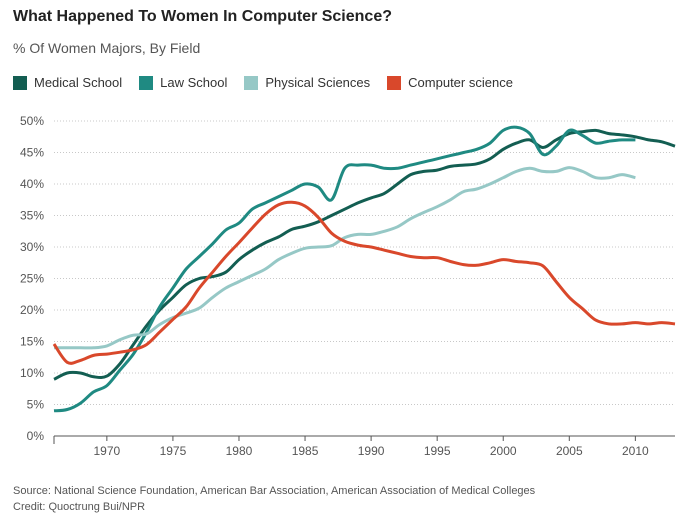  I want to click on y-tick-label: 5%, so click(36, 405).